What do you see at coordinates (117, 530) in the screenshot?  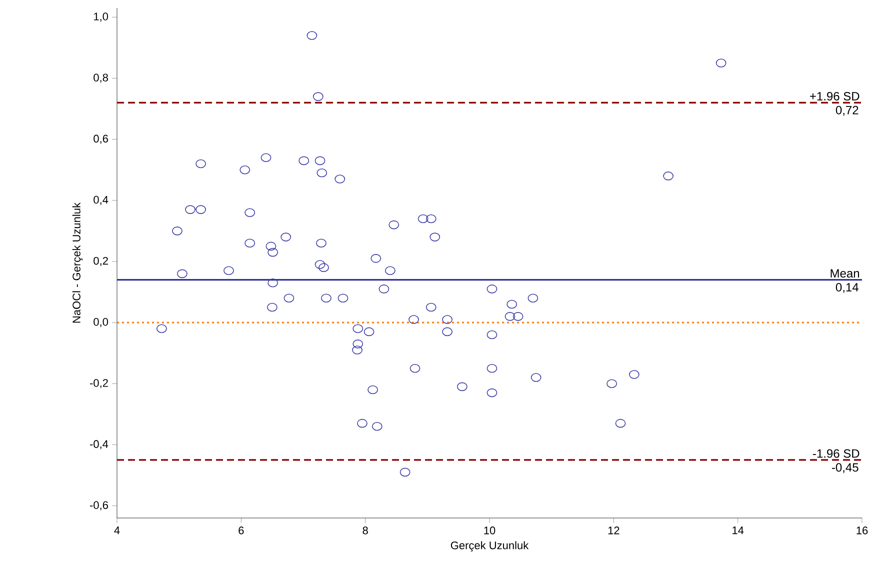 I see `x-tick-label: 4` at bounding box center [117, 530].